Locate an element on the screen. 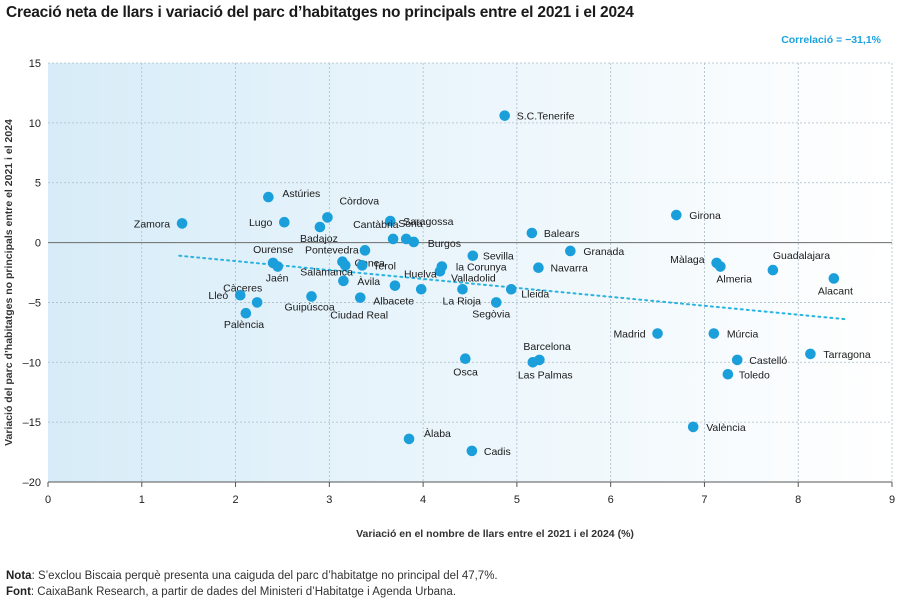 The width and height of the screenshot is (900, 603). y-tick-label: –10 is located at coordinates (32, 363).